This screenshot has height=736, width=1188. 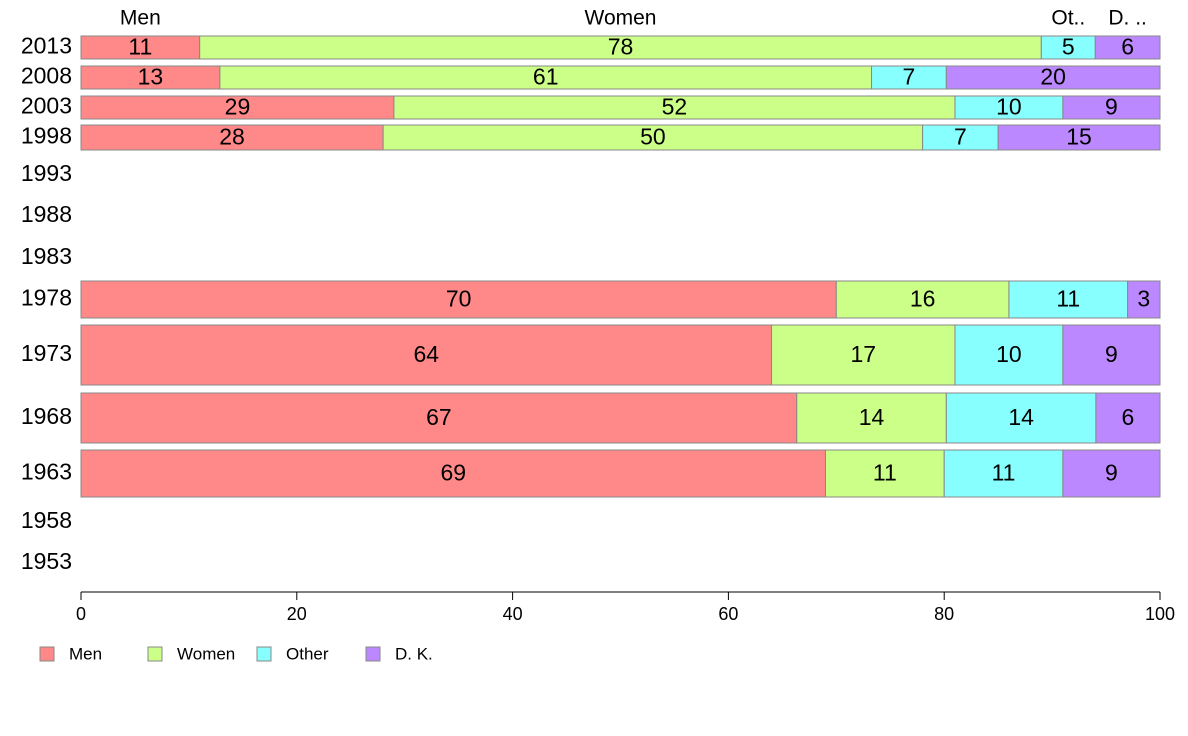 I want to click on data-label-1998-dk: 15, so click(x=1079, y=137).